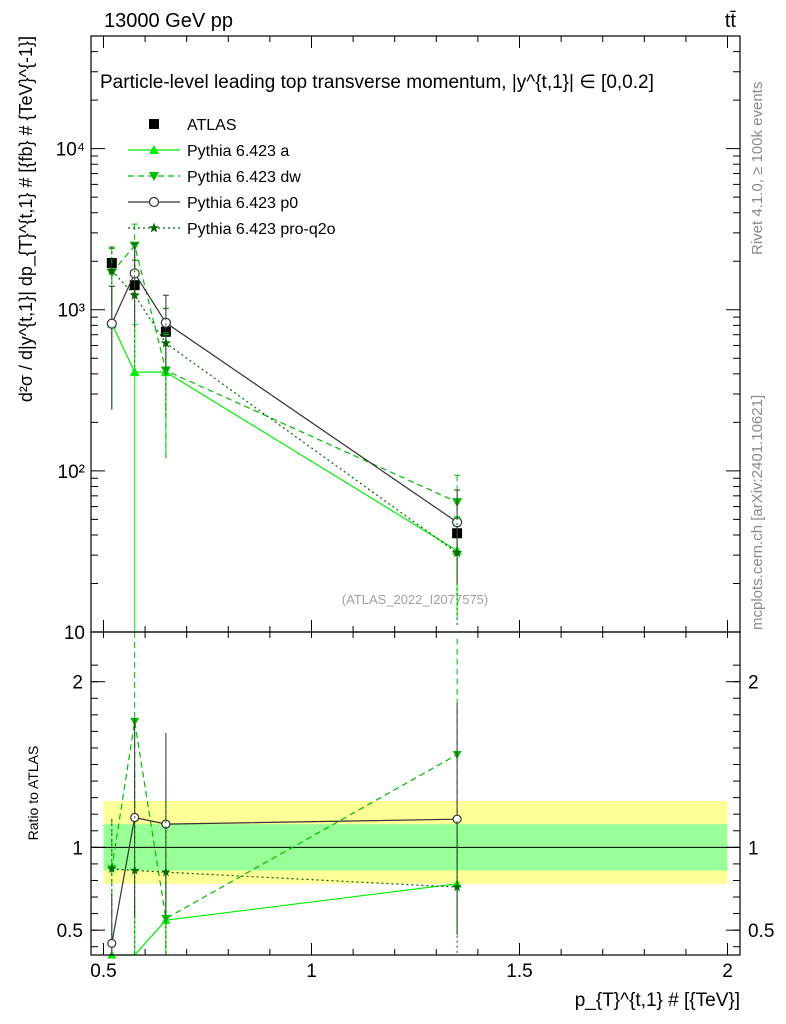 This screenshot has height=1024, width=786. I want to click on legend-entry: Pythia 6.423 dw, so click(214, 177).